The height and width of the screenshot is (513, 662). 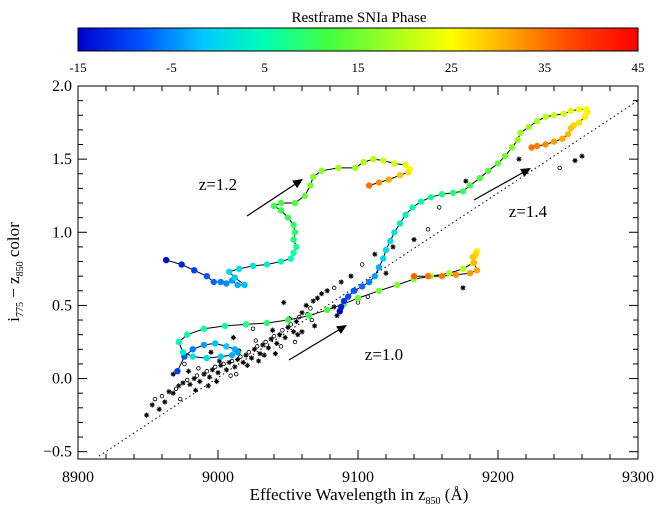 I want to click on redshift-label: z=1.2, so click(x=218, y=184).